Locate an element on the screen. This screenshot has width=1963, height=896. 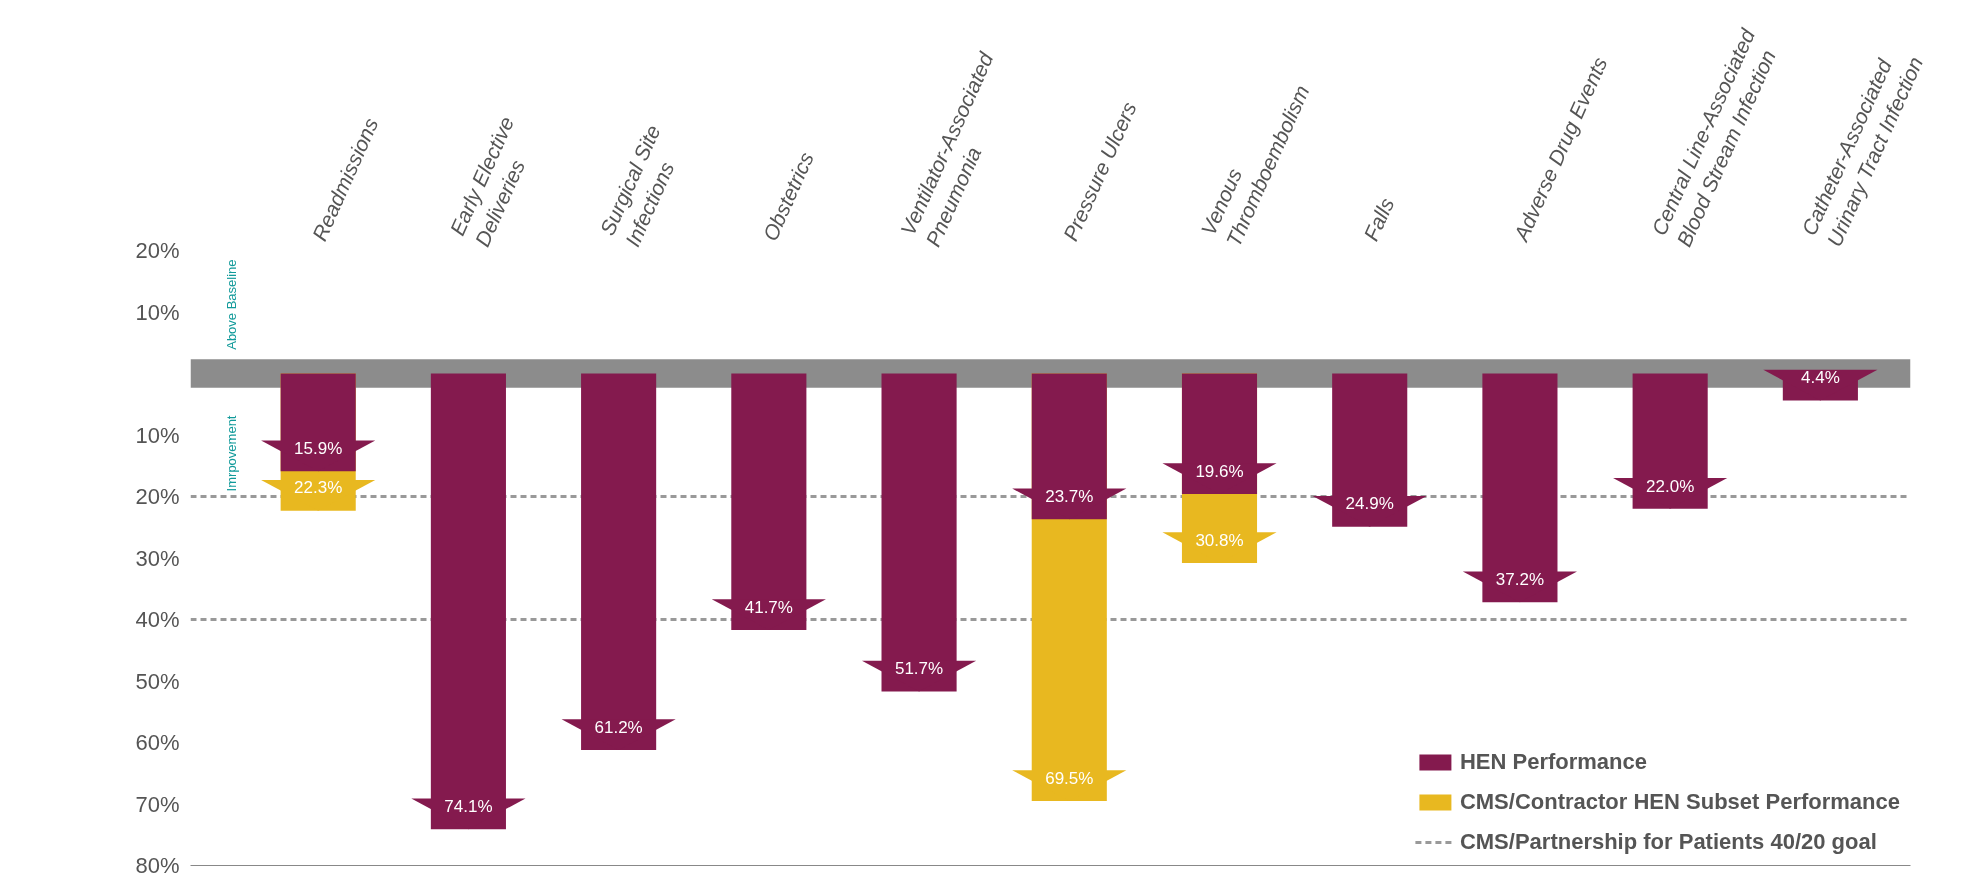
y-tick-label: 70% is located at coordinates (157, 804).